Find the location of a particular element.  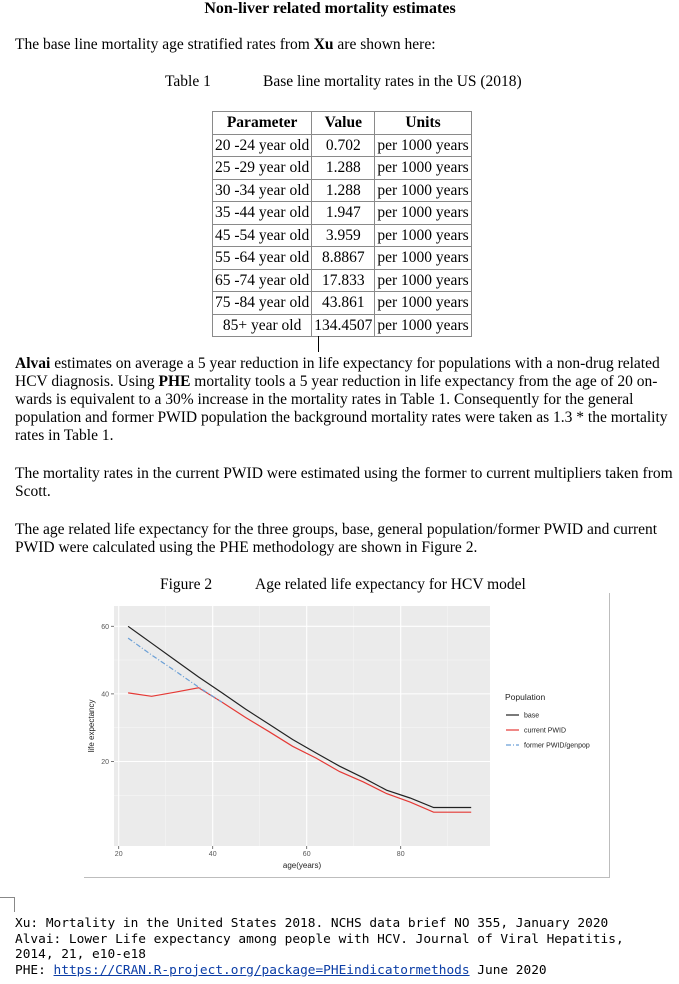

table-row: 30 -34 year old 1.288 per 1000 years is located at coordinates (341, 190).